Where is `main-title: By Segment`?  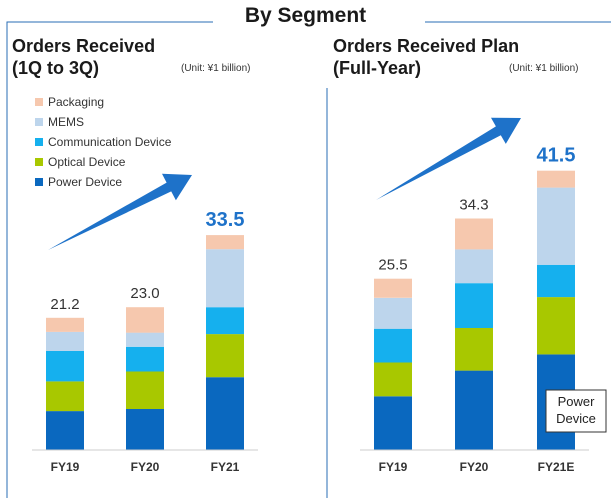 main-title: By Segment is located at coordinates (305, 15).